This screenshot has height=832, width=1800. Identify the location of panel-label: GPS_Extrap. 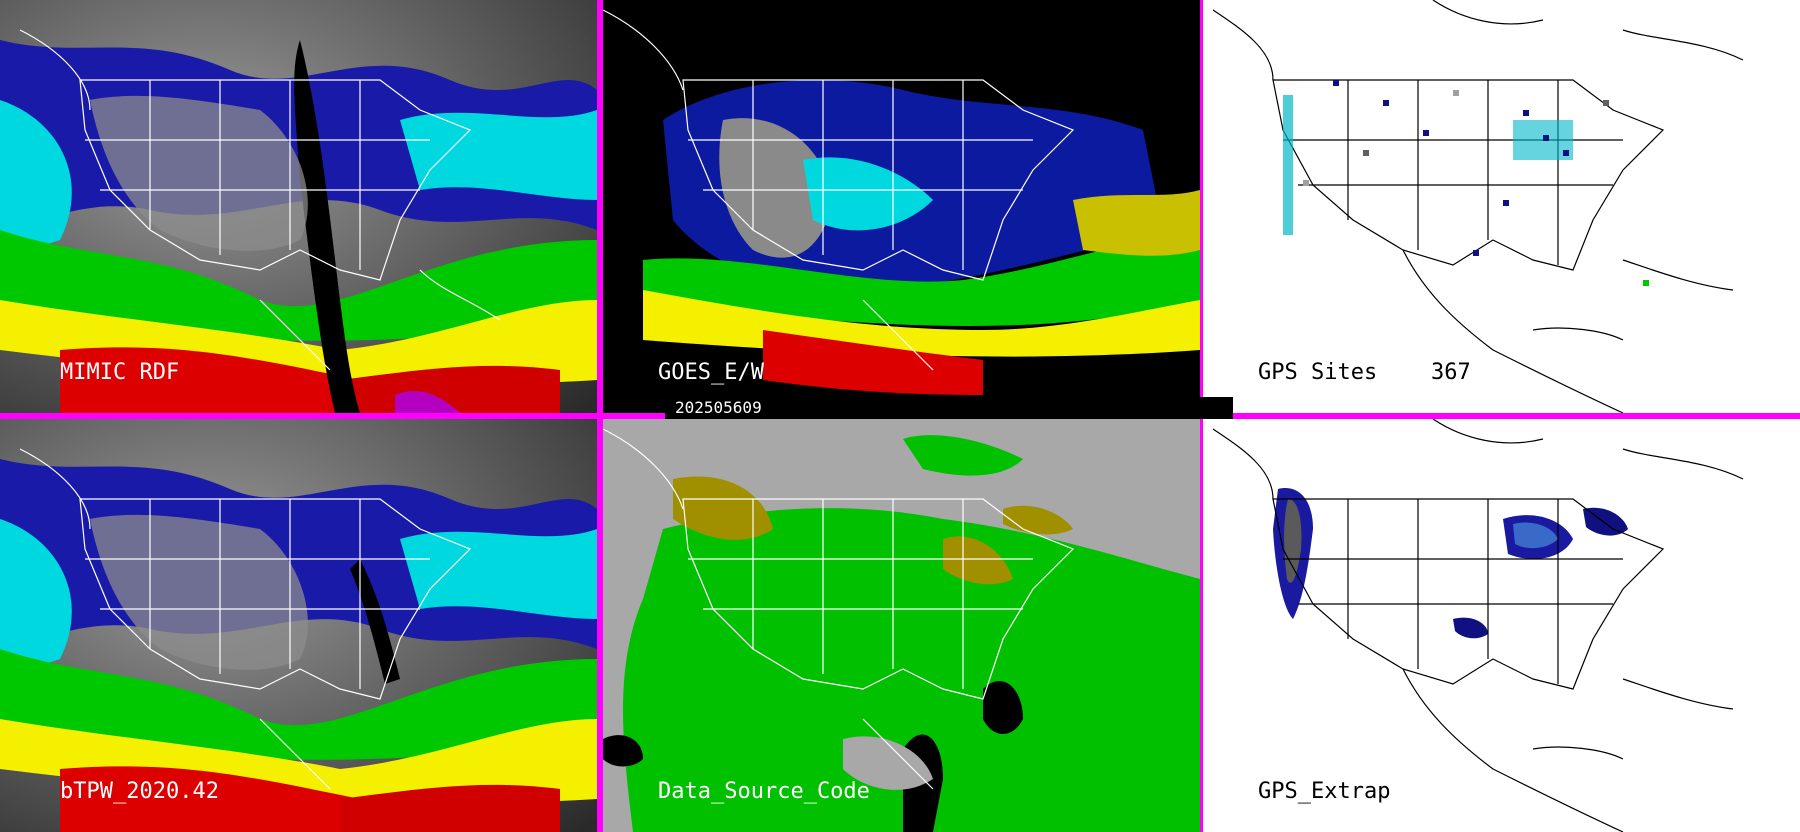
(1324, 791).